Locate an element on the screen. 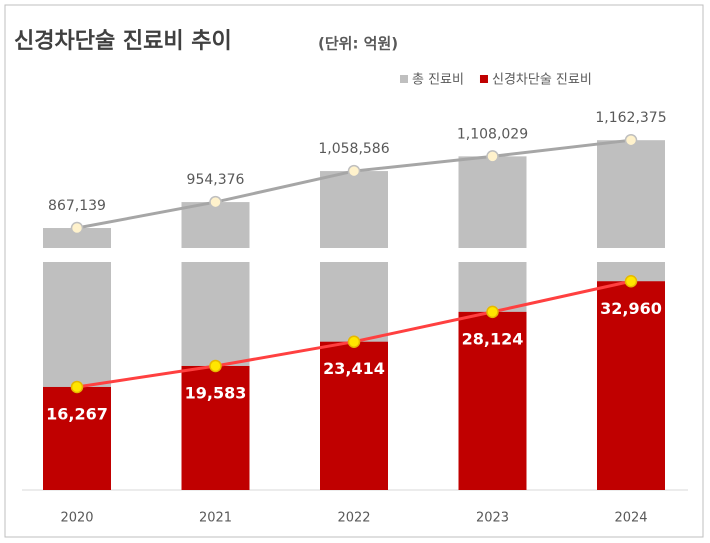 This screenshot has height=543, width=710. x-tick-label: 2022 is located at coordinates (353, 518).